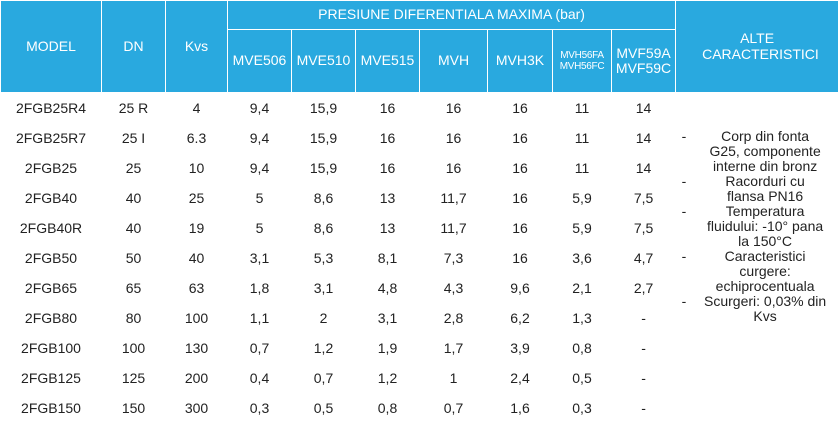 The height and width of the screenshot is (432, 838). I want to click on cell-kvs: 6.3, so click(196, 138).